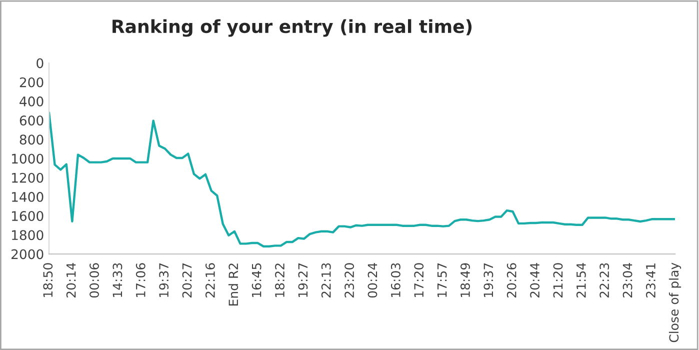  What do you see at coordinates (442, 280) in the screenshot?
I see `x-tick-label: 17:57` at bounding box center [442, 280].